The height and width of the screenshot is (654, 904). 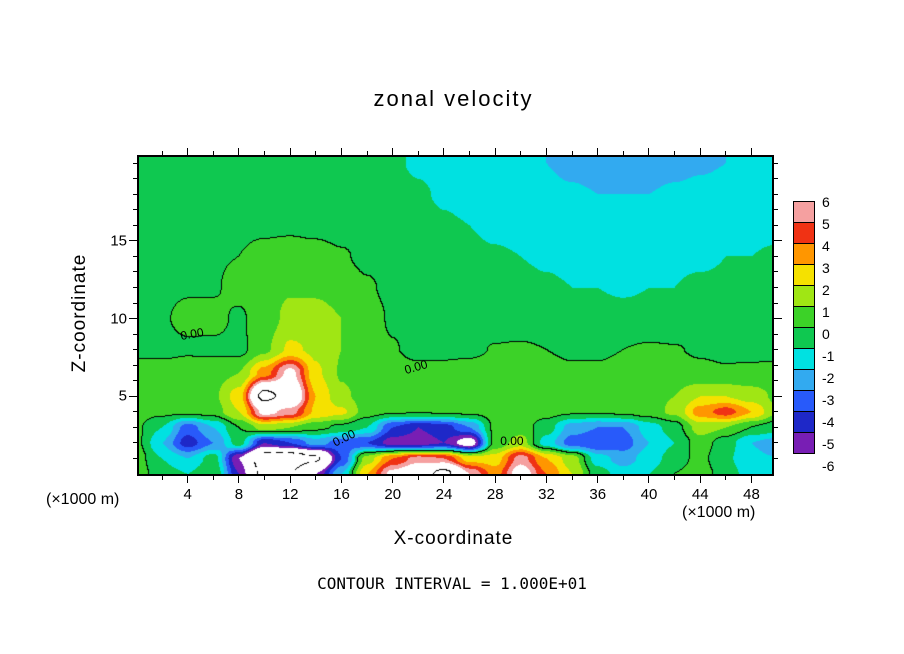 I want to click on x-axis-tick-label: 20, so click(x=393, y=494).